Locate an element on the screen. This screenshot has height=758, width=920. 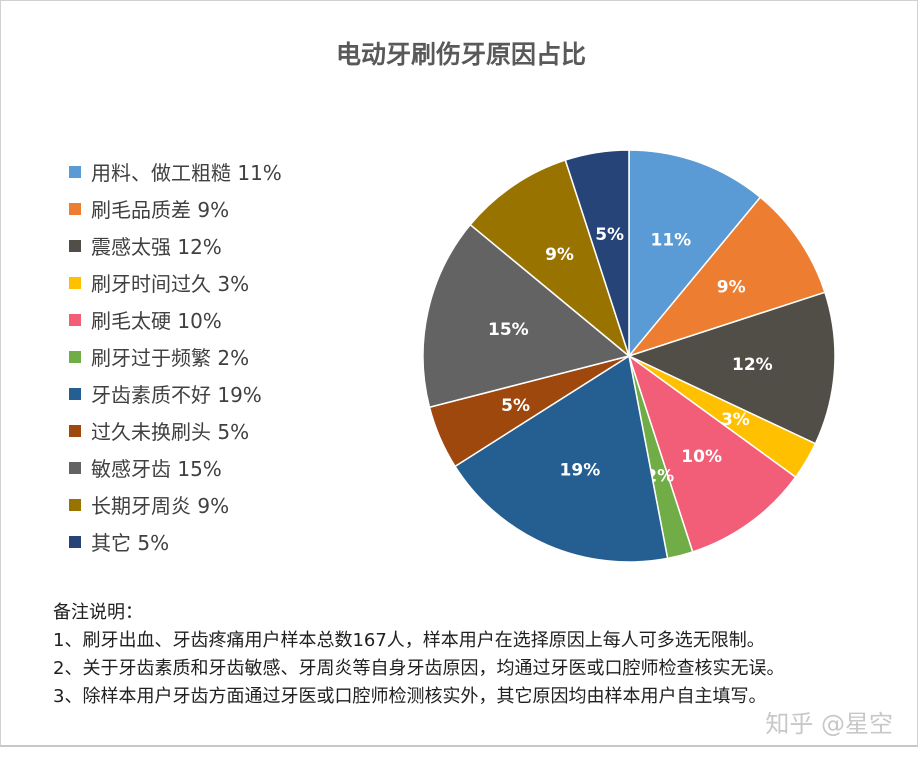
legend-item: 刷毛太硬 10% is located at coordinates (175, 319).